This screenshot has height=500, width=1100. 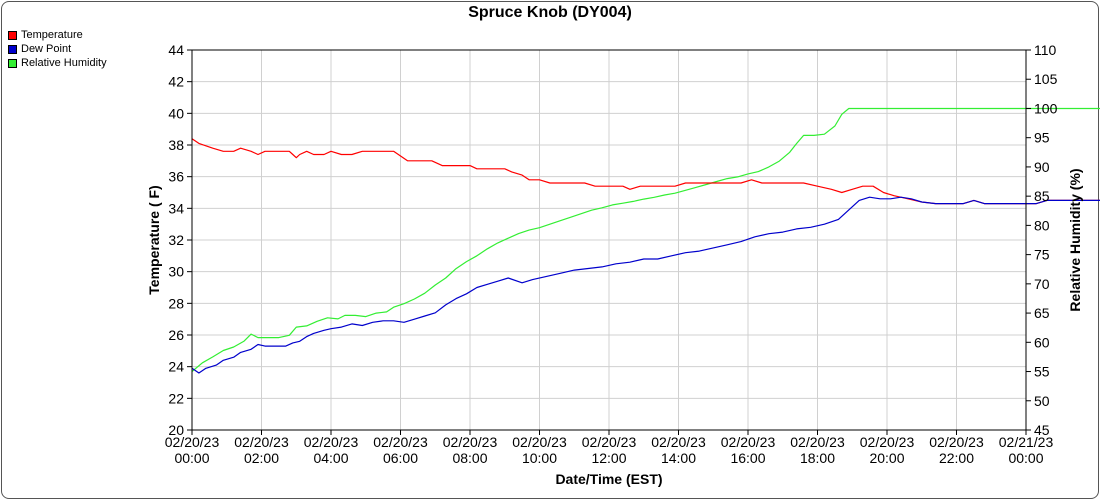 I want to click on x-tick-label-time: 22:00, so click(x=956, y=458).